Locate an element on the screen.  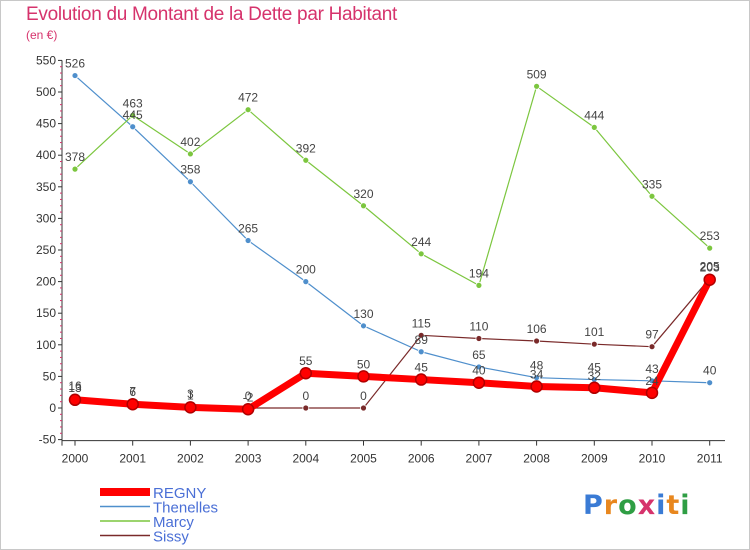
y-tick-label: 100 is located at coordinates (46, 345).